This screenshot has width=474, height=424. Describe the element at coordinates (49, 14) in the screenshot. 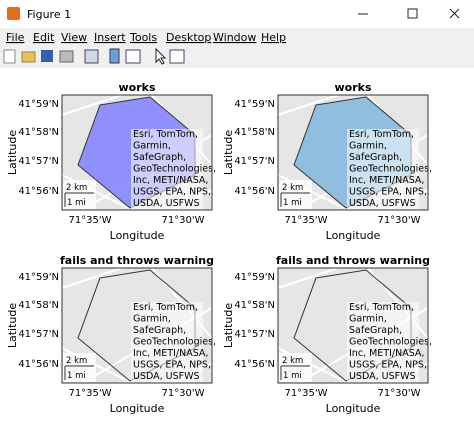

I see `window-title: Figure 1` at that location.